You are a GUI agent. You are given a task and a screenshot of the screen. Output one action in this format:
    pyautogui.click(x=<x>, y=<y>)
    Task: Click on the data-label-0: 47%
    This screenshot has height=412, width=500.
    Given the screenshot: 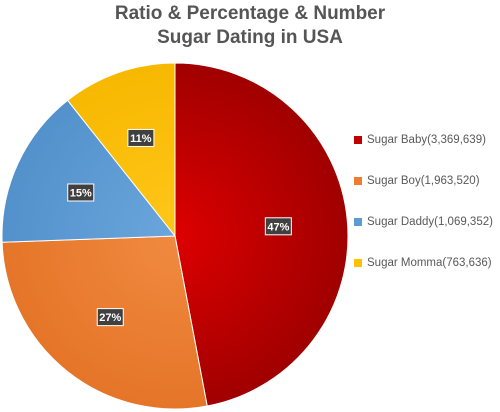 What is the action you would take?
    pyautogui.click(x=278, y=226)
    